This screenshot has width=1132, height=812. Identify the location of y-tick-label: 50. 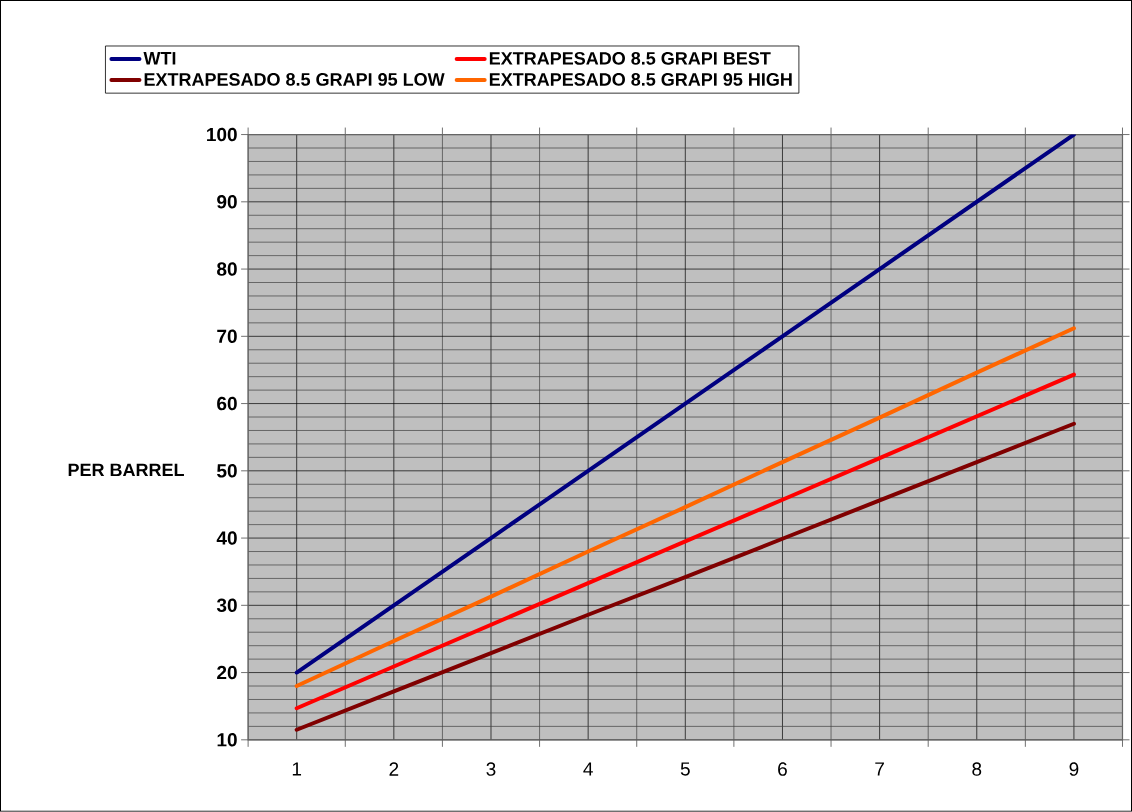
(227, 471).